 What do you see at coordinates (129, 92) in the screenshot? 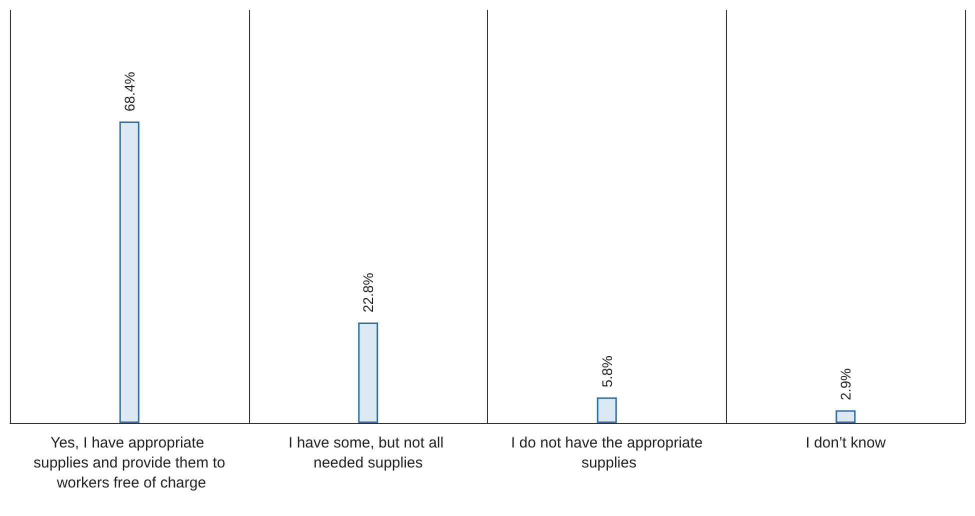
I see `data-label: 68.4%` at bounding box center [129, 92].